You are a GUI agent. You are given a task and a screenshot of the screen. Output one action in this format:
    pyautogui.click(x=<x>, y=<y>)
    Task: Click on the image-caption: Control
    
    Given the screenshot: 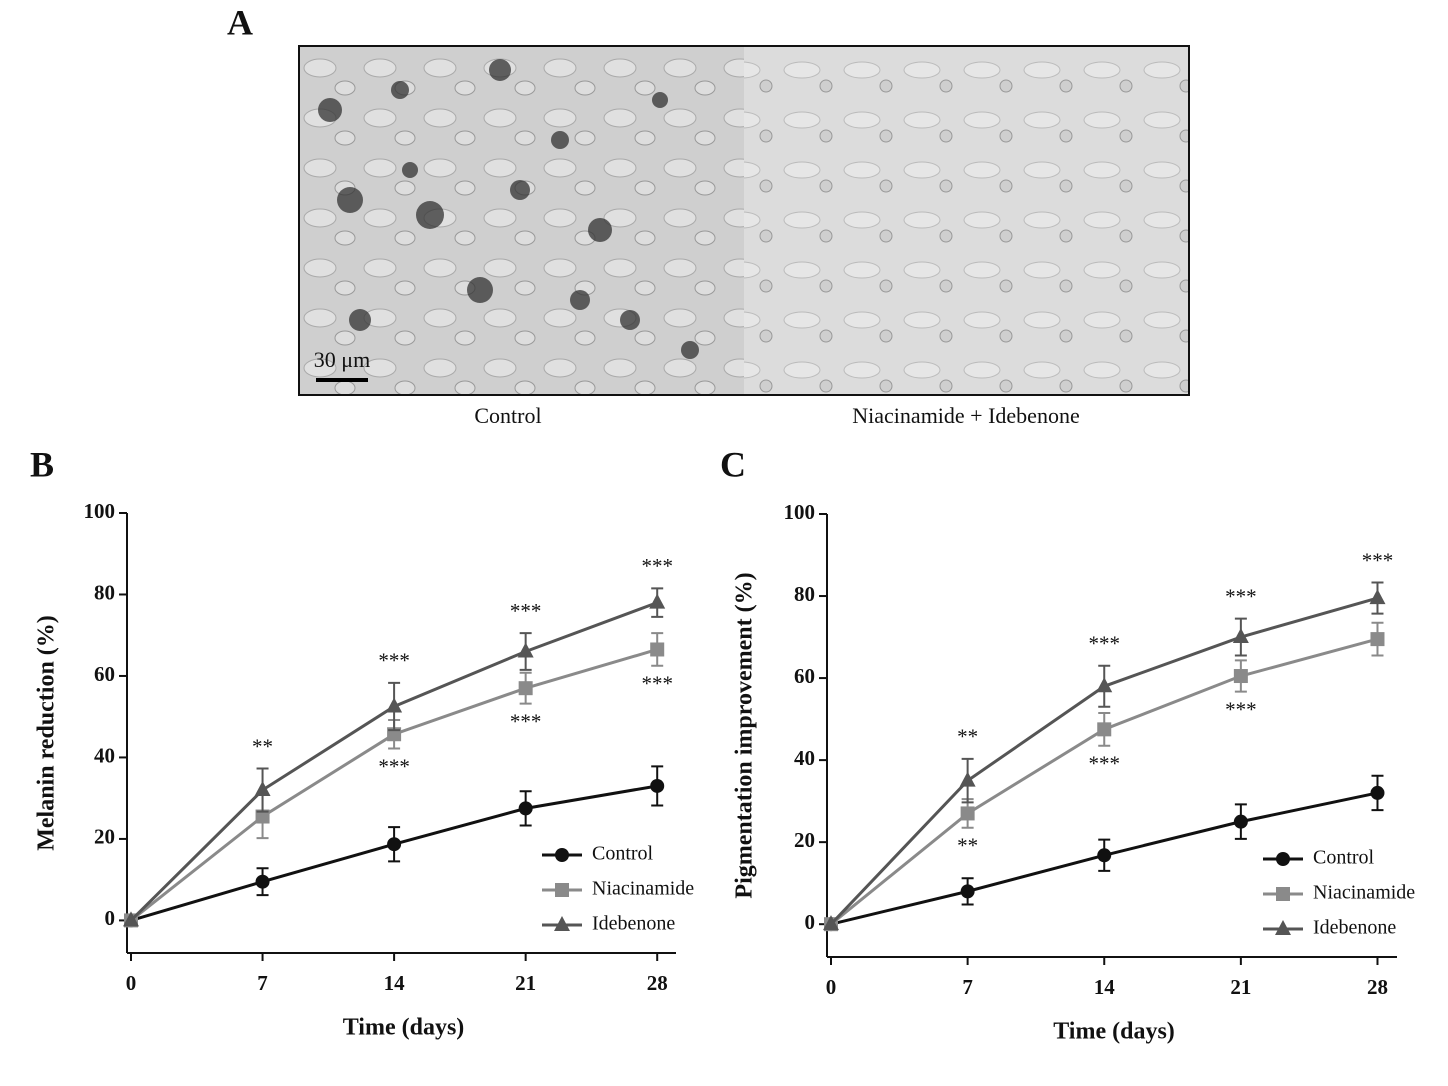 What is the action you would take?
    pyautogui.click(x=507, y=415)
    